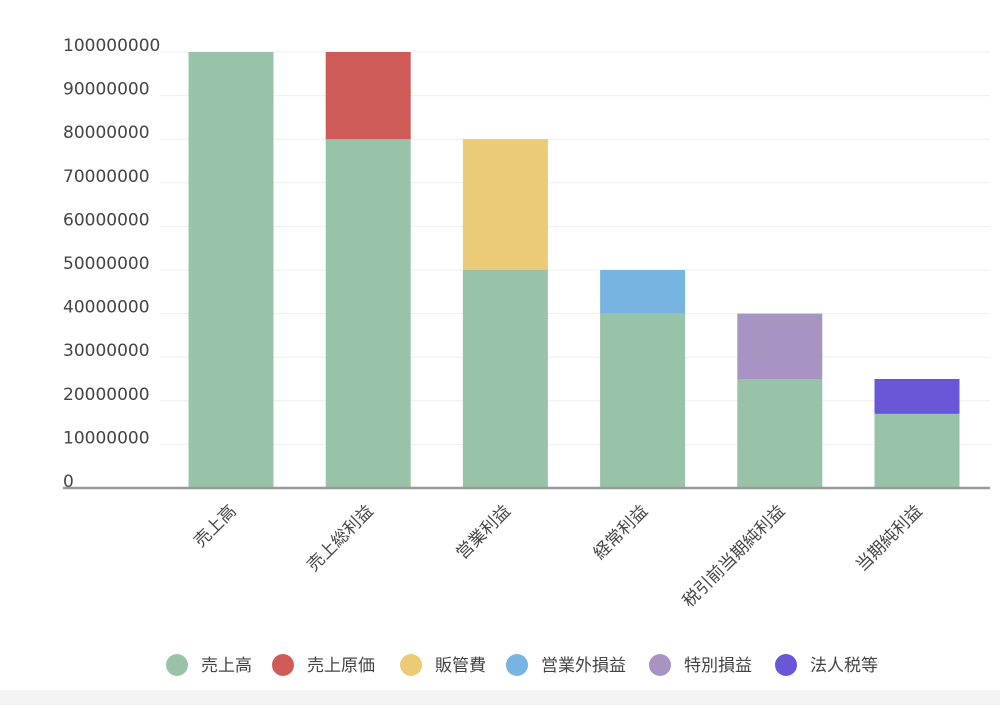 Image resolution: width=1000 pixels, height=709 pixels. I want to click on legend-label: 法人税等, so click(844, 666).